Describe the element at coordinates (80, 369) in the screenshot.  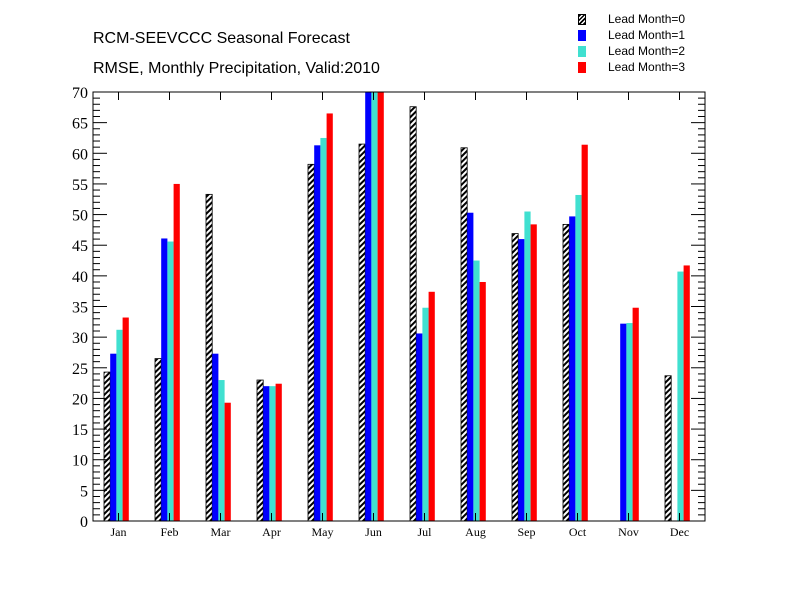
I see `y-tick-label-25: 25` at that location.